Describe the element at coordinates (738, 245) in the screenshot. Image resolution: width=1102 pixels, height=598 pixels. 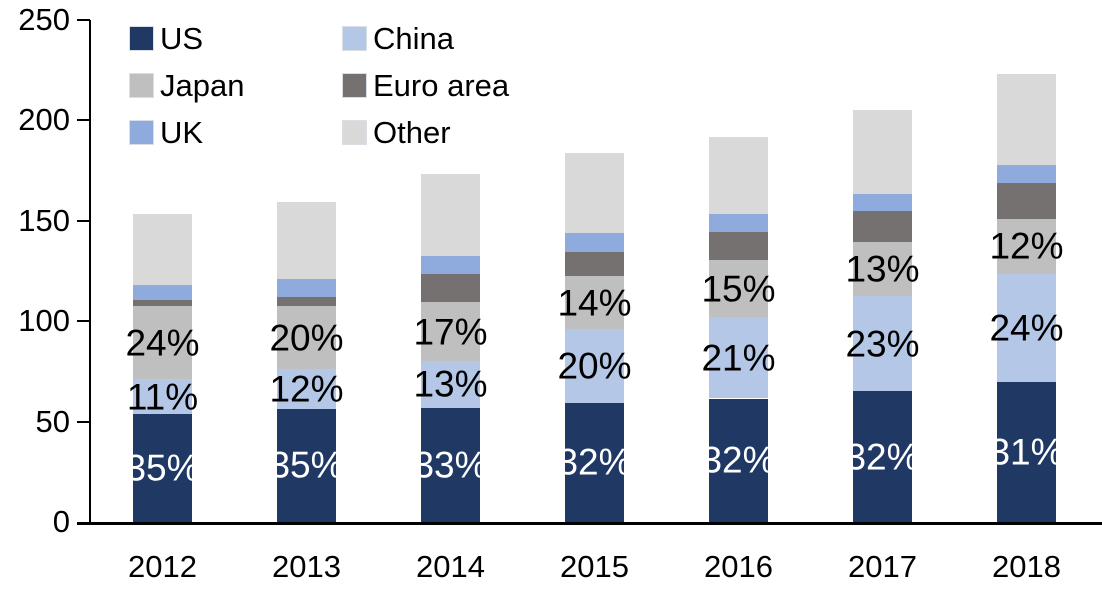
I see `bar-segment-euro-area-2016` at that location.